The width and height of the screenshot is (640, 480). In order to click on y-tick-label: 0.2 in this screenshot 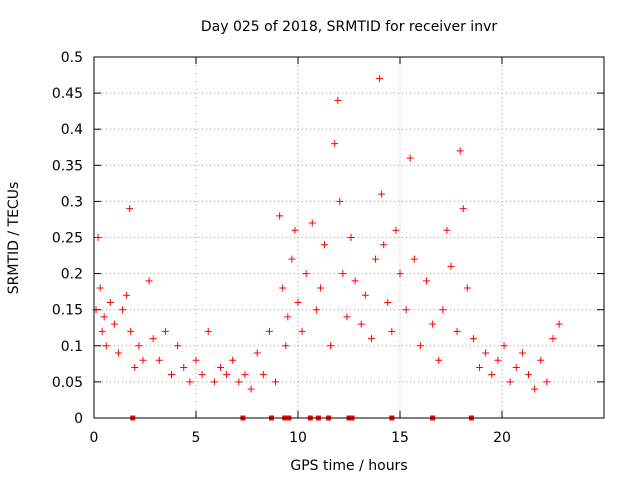, I will do `click(72, 275)`.